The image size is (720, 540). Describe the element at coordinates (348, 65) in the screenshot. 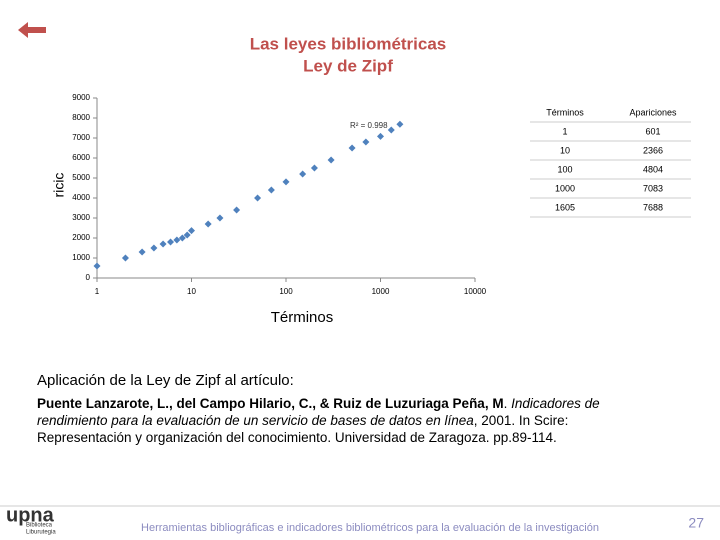

I see `slide-subtitle: Ley de Zipf` at that location.